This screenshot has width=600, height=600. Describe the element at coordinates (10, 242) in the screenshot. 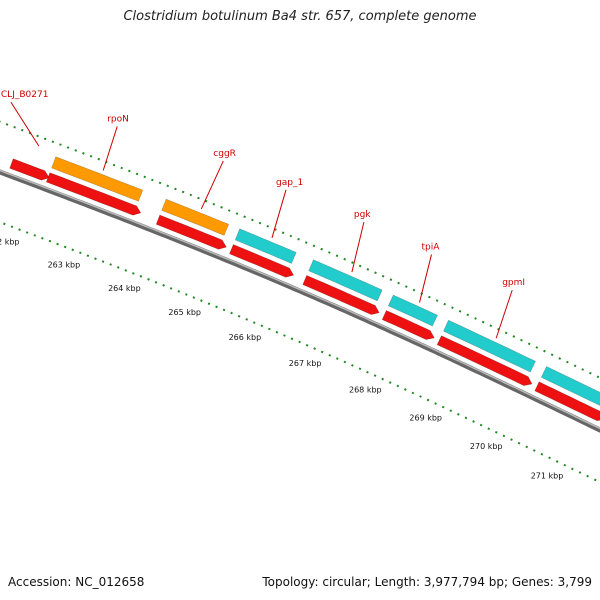

I see `axis-tick-label: 262 kbp` at that location.